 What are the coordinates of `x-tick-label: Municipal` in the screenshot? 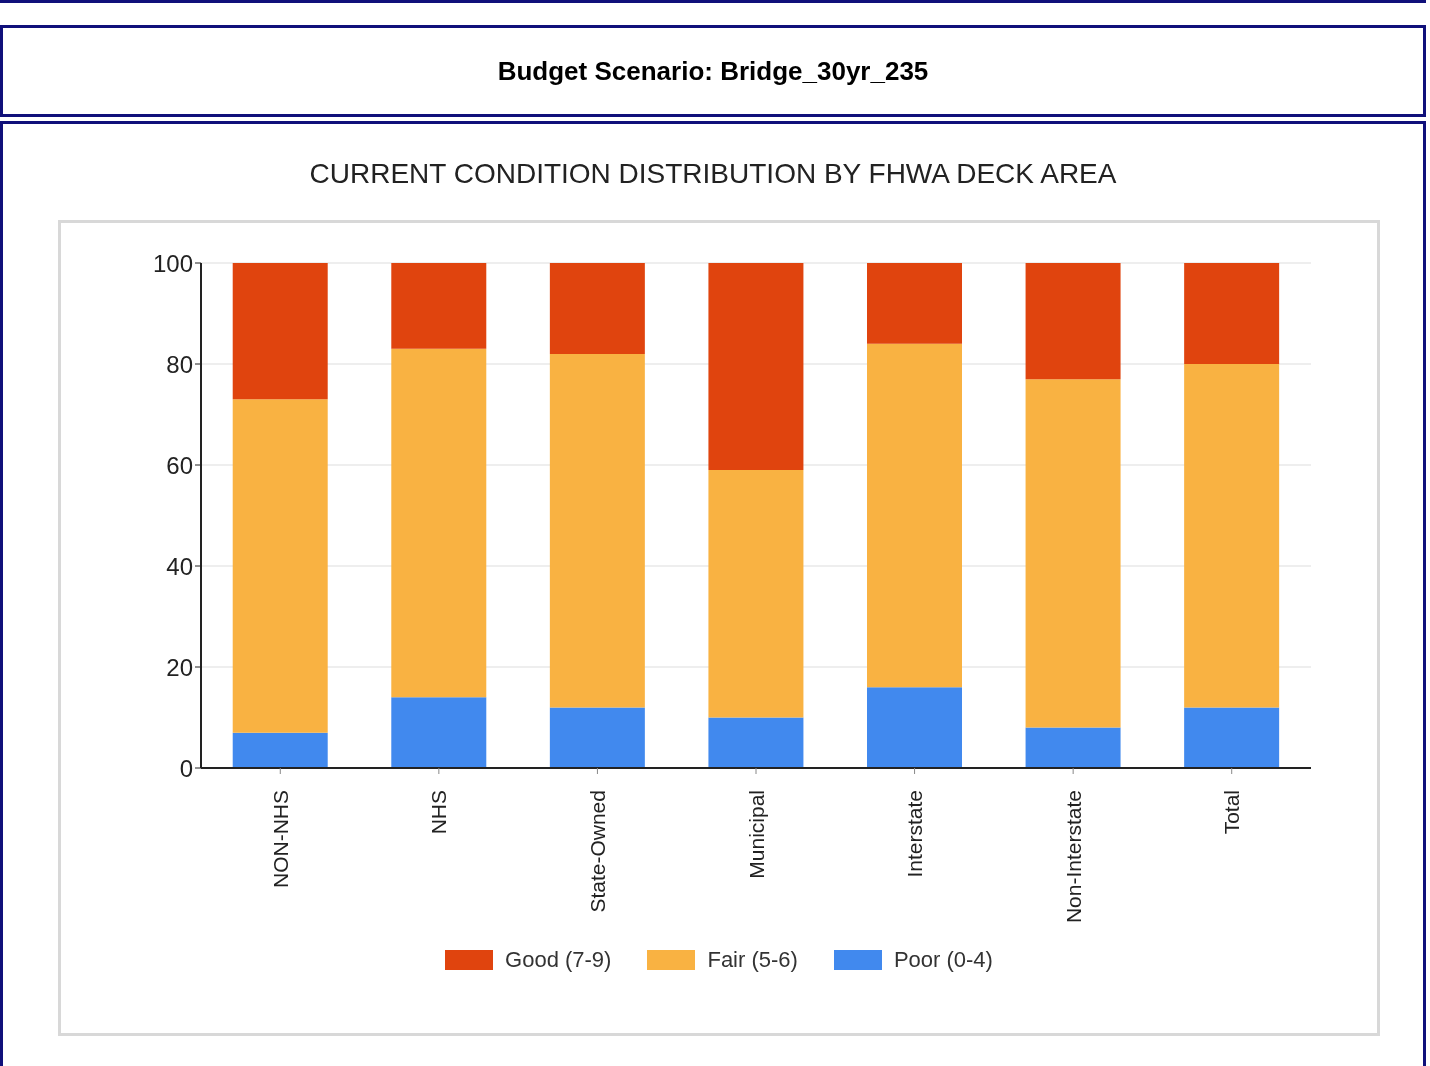 It's located at (756, 834).